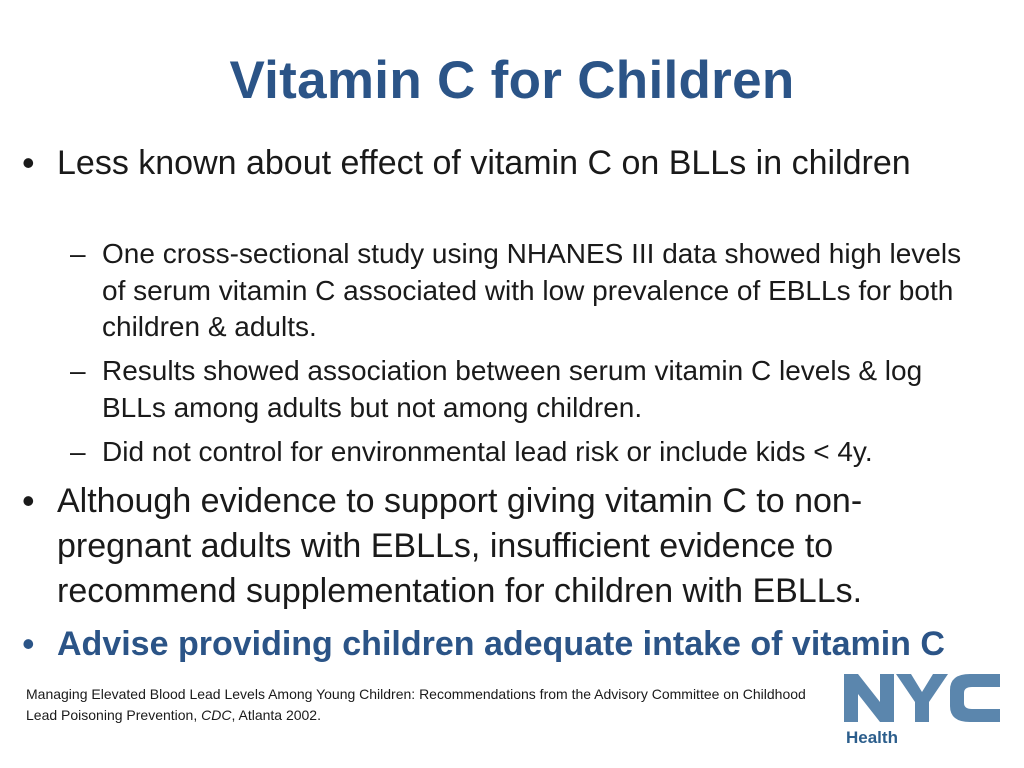 The height and width of the screenshot is (768, 1024). I want to click on citation-location: , Atlanta 2002., so click(276, 715).